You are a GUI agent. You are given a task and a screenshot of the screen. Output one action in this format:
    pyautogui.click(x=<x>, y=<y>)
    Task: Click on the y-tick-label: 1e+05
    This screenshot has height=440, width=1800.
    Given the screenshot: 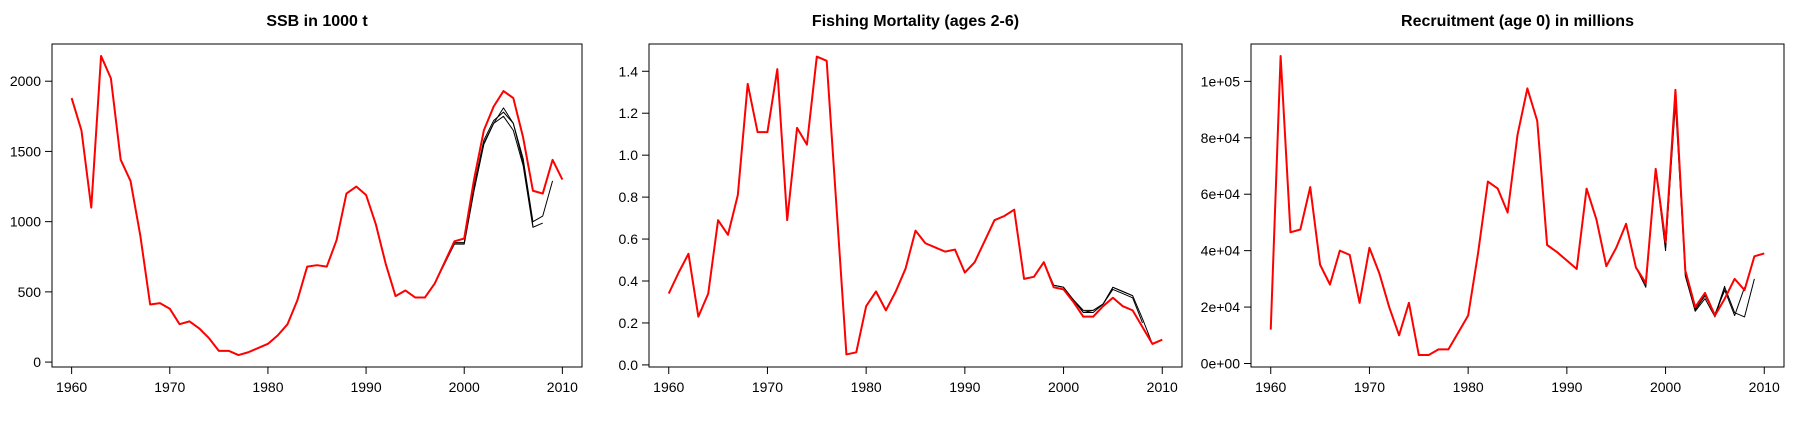 What is the action you would take?
    pyautogui.click(x=1221, y=81)
    